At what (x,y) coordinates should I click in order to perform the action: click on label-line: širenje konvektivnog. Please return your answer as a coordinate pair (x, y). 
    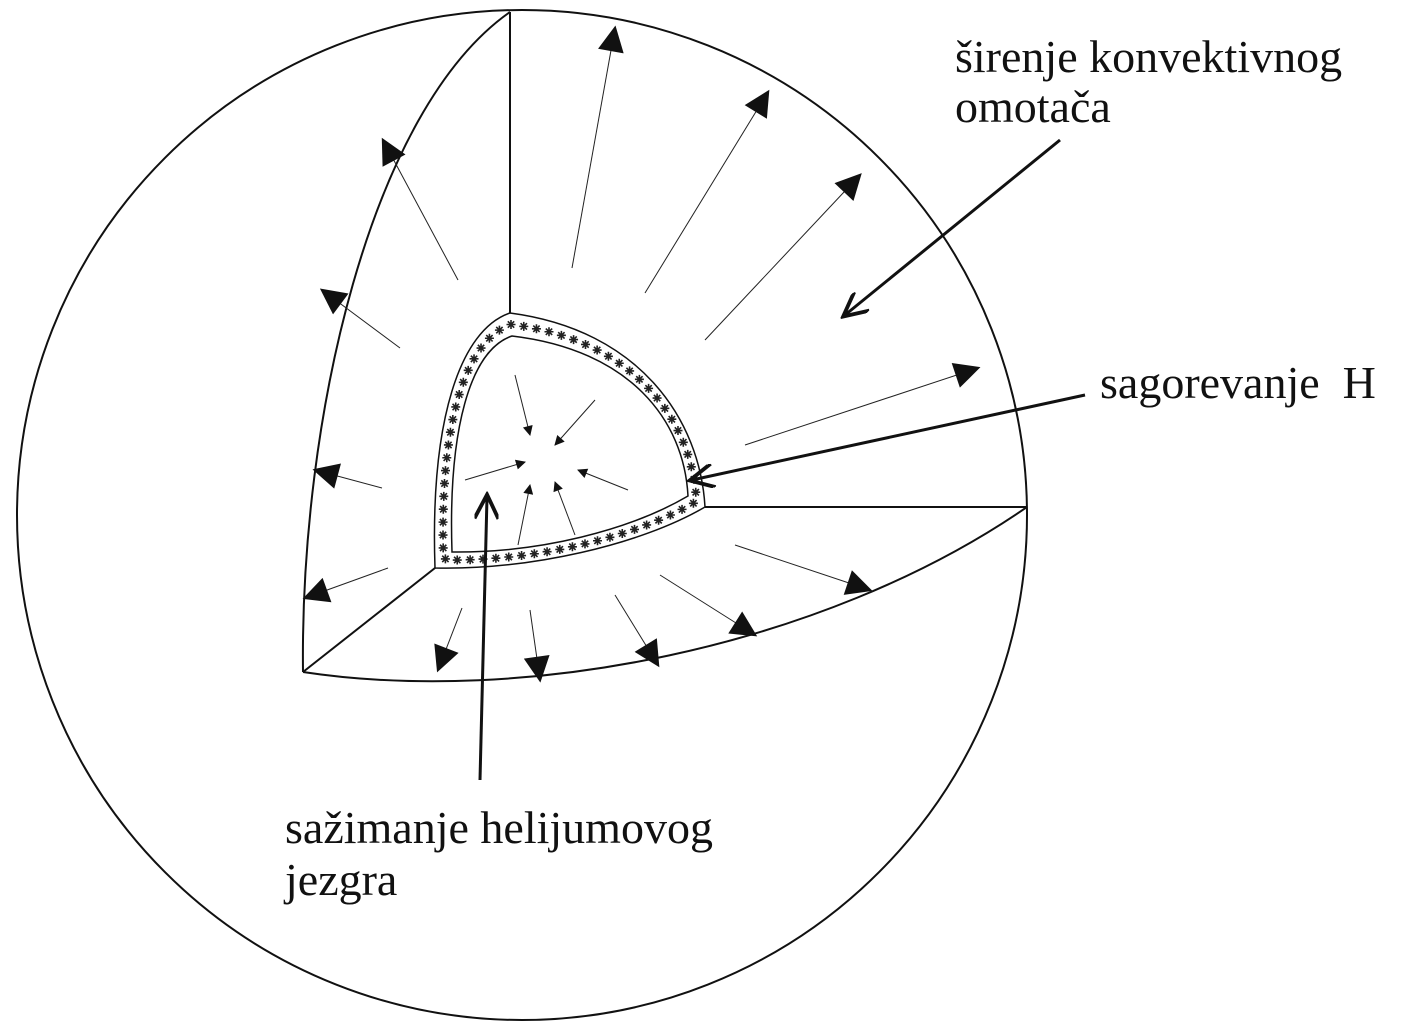
    Looking at the image, I should click on (1148, 56).